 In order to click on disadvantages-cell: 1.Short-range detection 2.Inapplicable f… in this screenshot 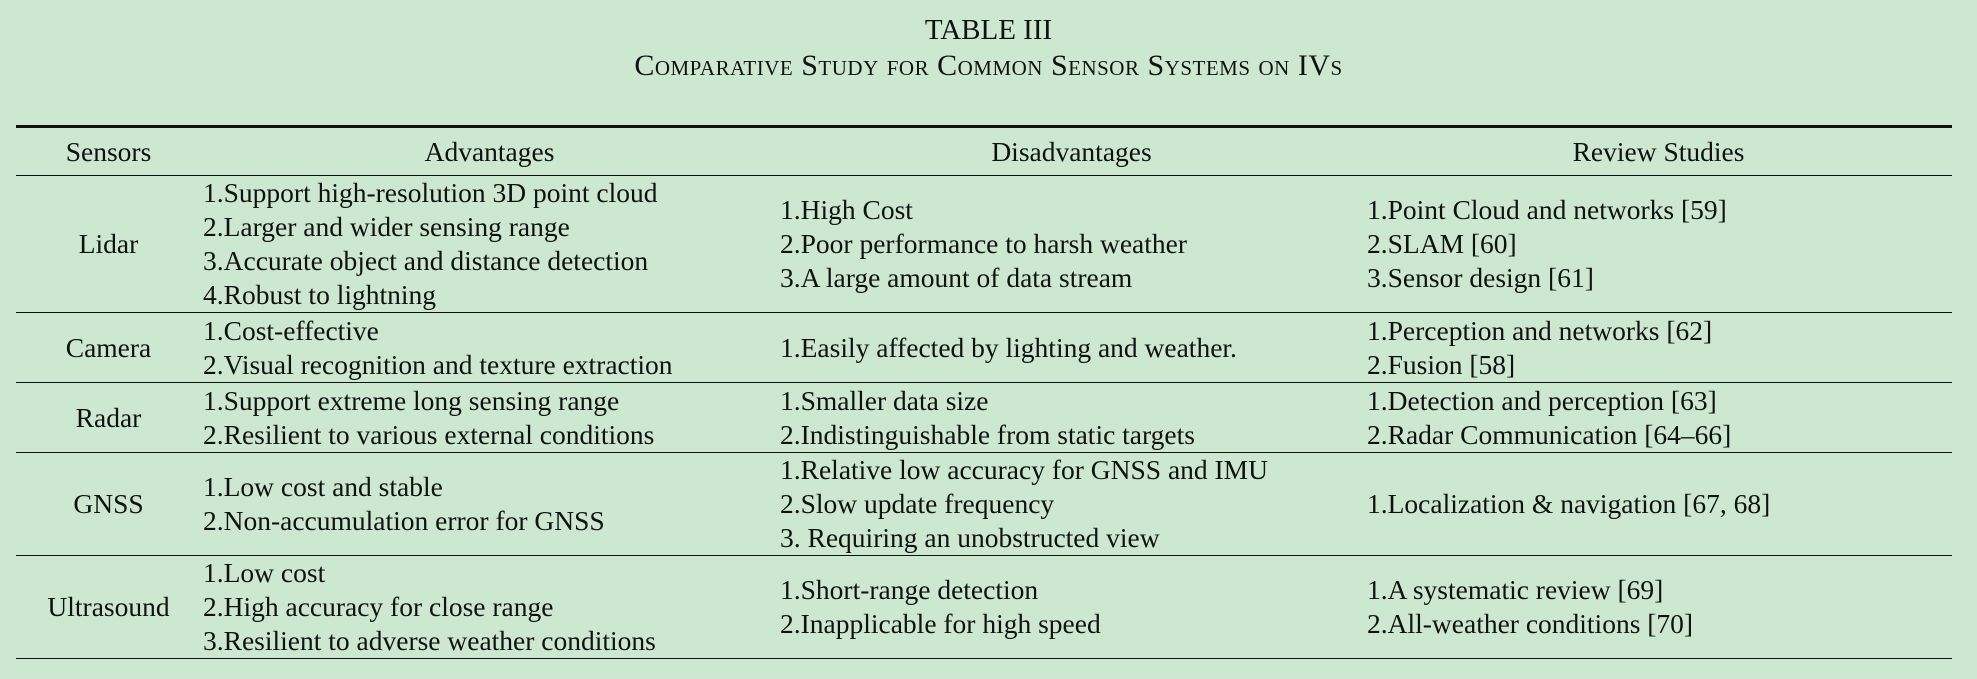, I will do `click(1071, 607)`.